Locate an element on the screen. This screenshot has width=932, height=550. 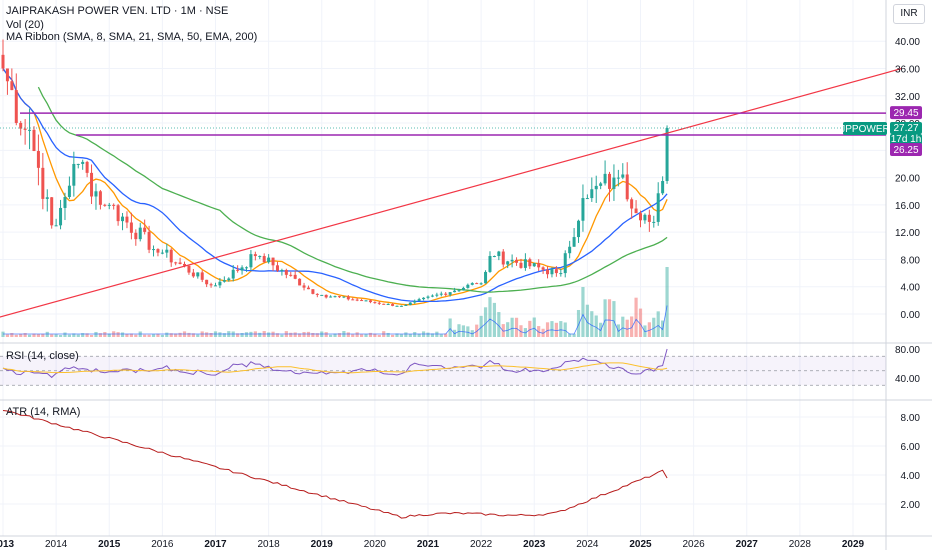
volume-legend: Vol (20) is located at coordinates (25, 25).